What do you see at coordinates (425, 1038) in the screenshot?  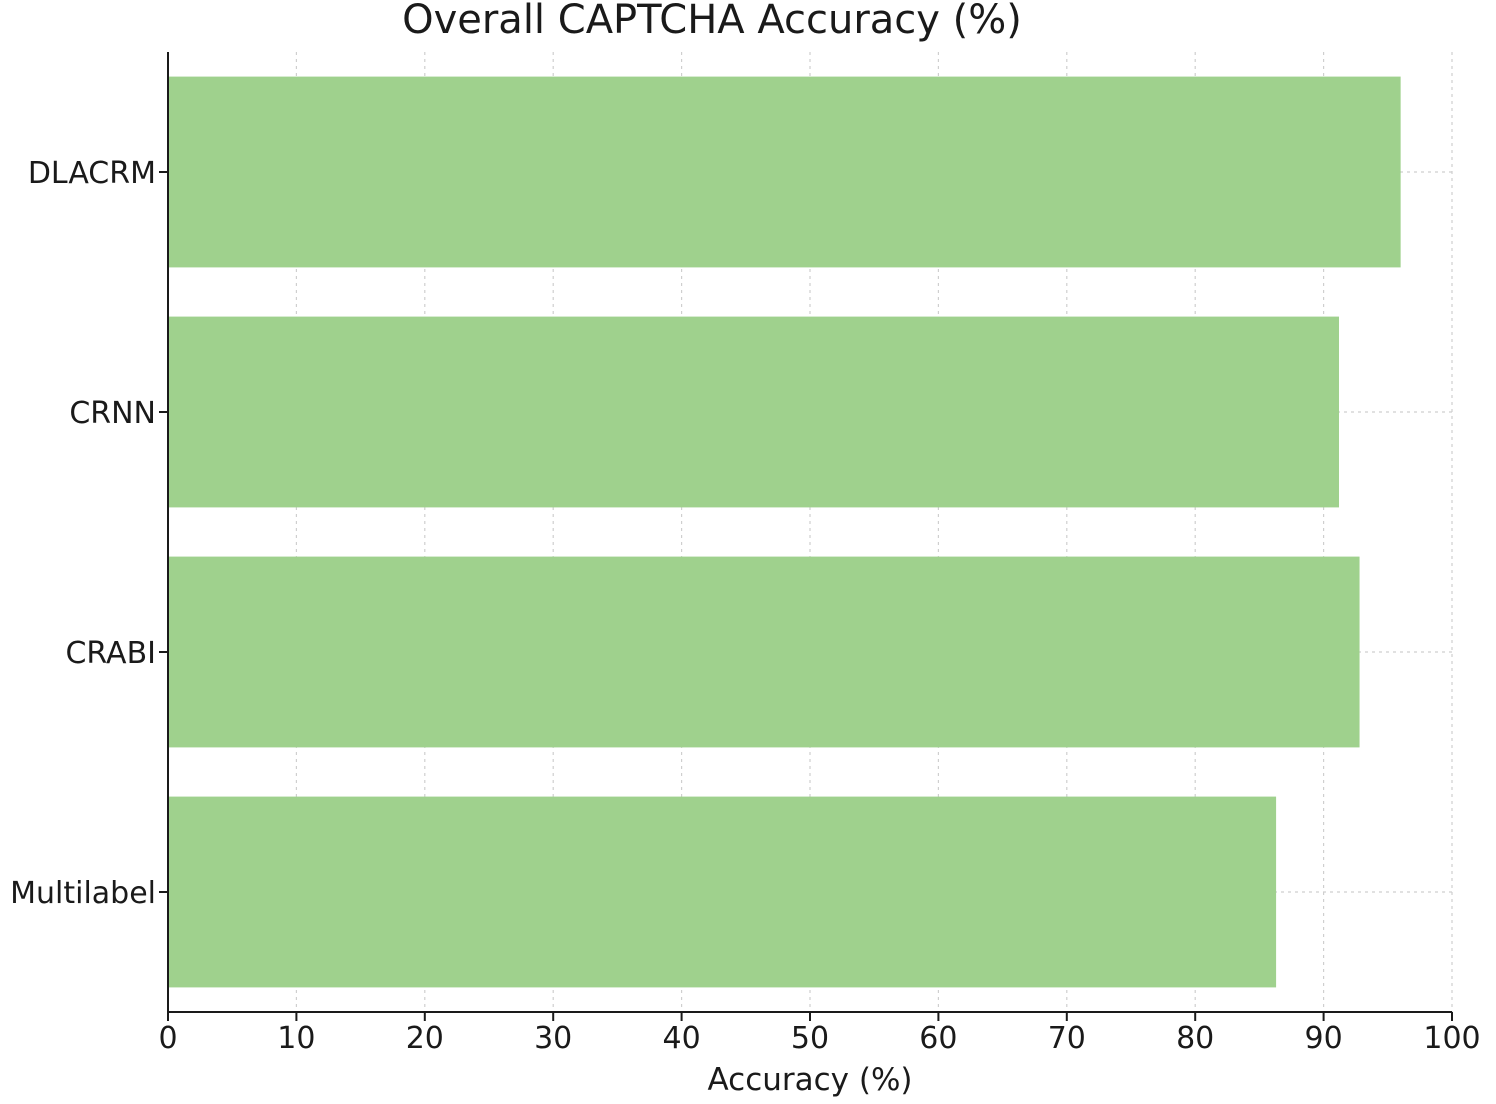 I see `x-tick-label: 20` at bounding box center [425, 1038].